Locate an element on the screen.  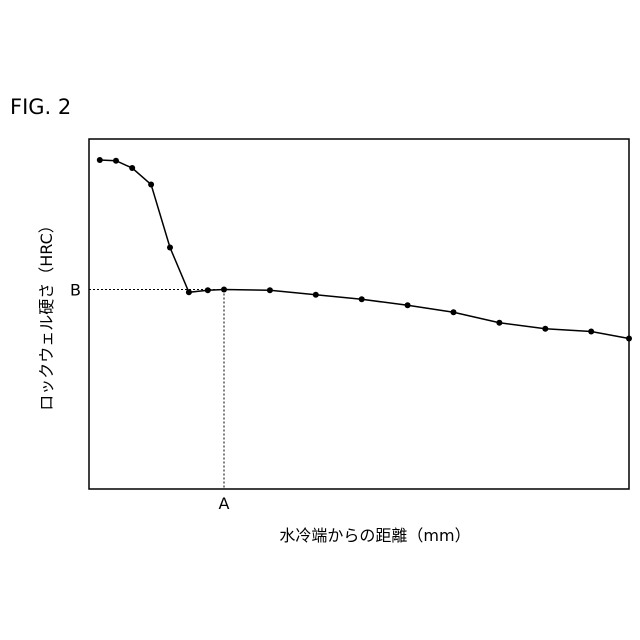
x-marker-label: A is located at coordinates (224, 503).